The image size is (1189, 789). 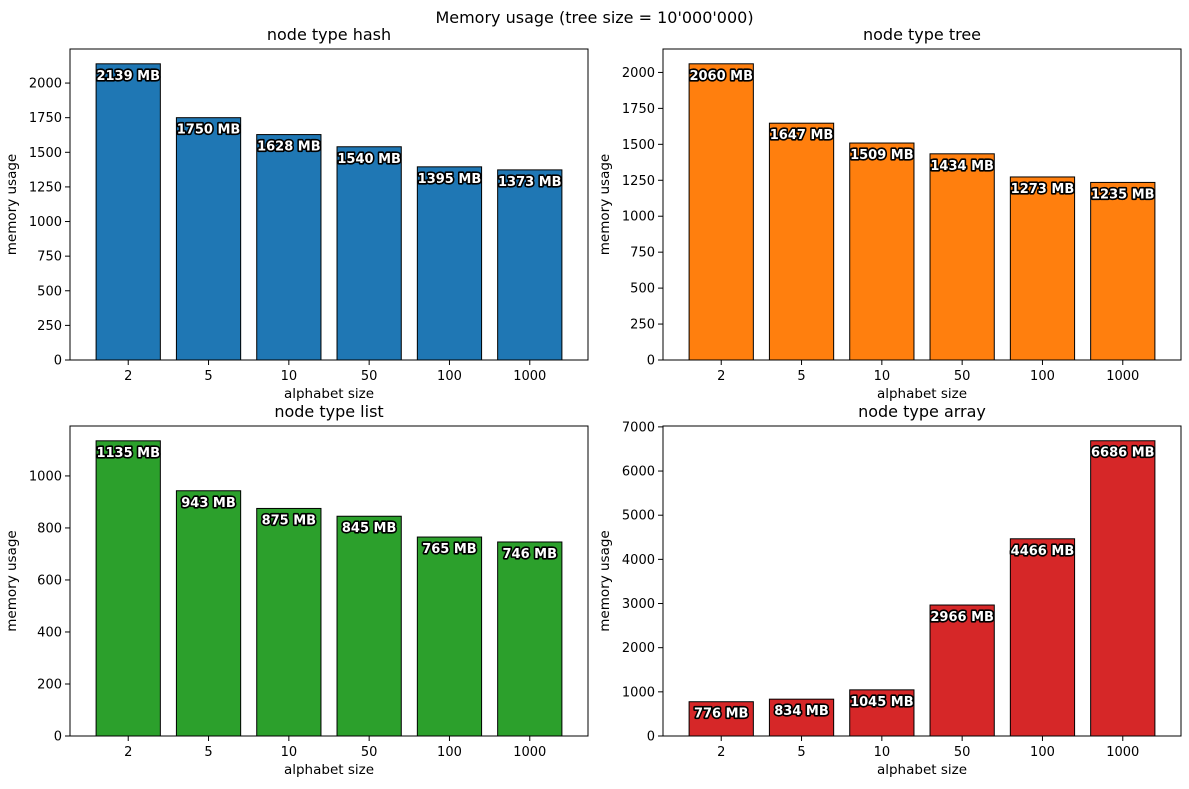 What do you see at coordinates (328, 411) in the screenshot?
I see `chart-title: node type list` at bounding box center [328, 411].